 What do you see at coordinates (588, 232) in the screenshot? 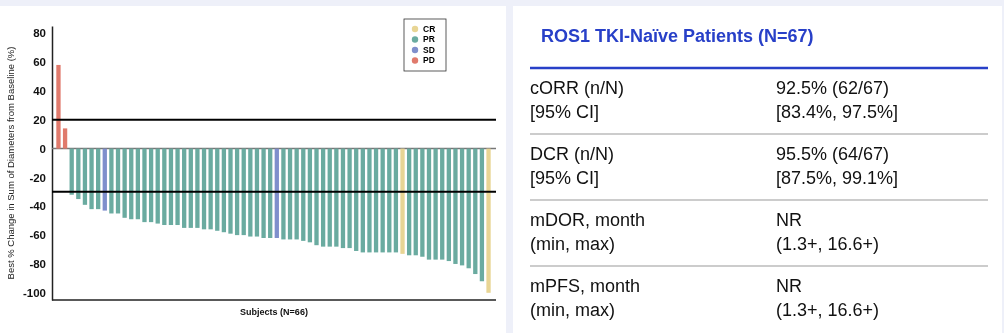
I see `text: mDOR, month (min, max)` at bounding box center [588, 232].